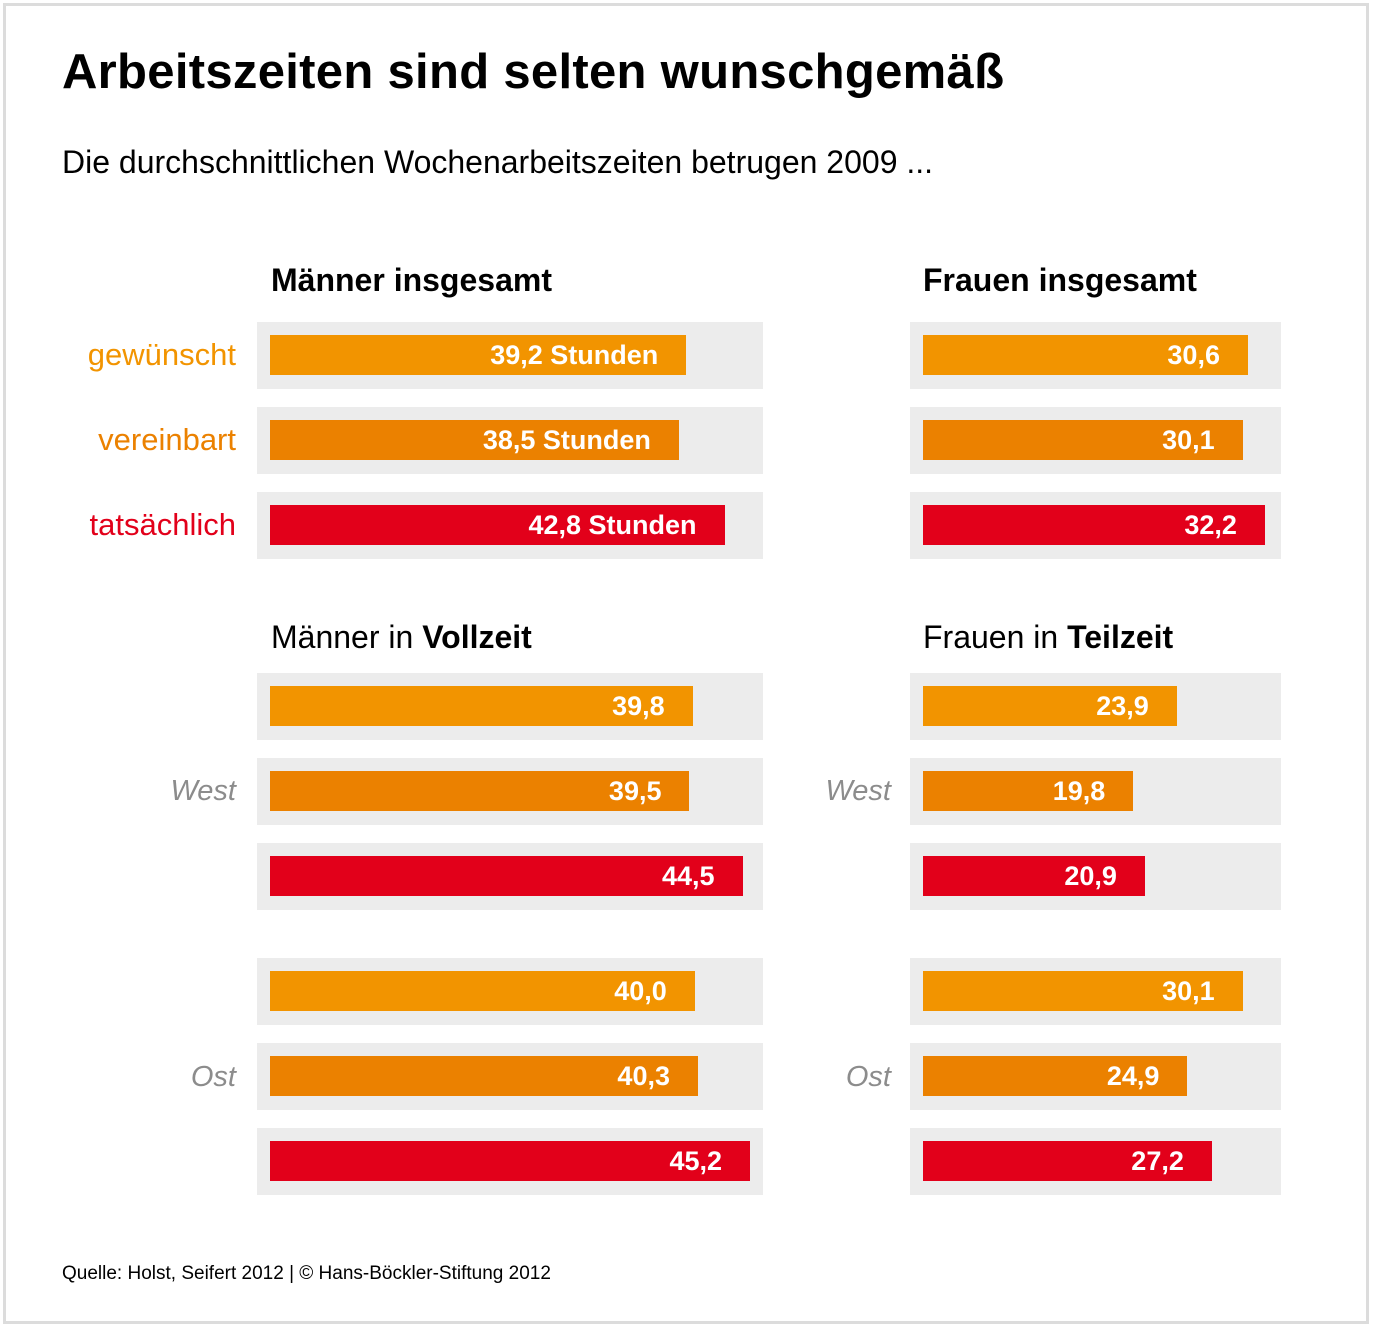  Describe the element at coordinates (497, 525) in the screenshot. I see `maenner-insgesamt-bar-tatsaechlich` at that location.